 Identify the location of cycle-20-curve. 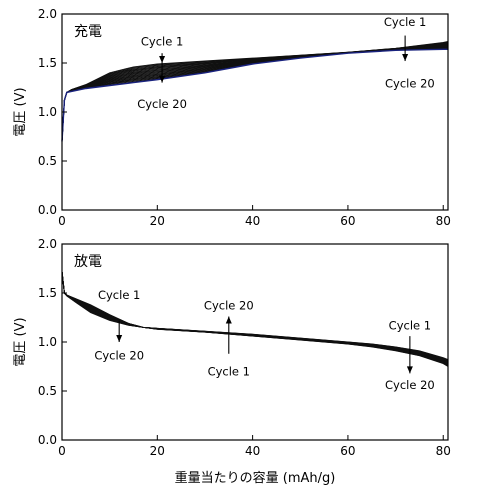
(255, 316).